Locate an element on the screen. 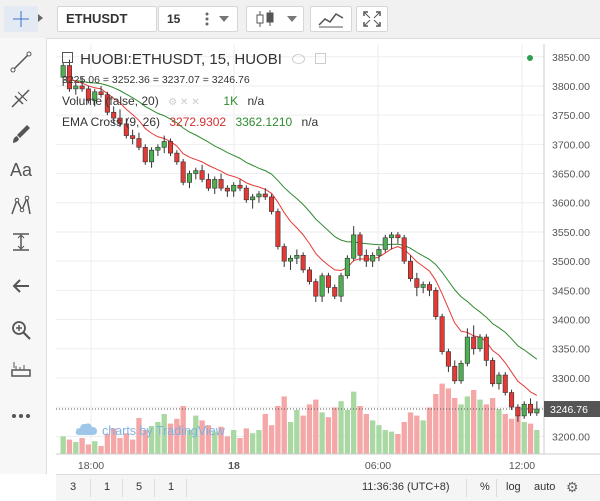 Image resolution: width=600 pixels, height=501 pixels. fullscreen-button is located at coordinates (372, 19).